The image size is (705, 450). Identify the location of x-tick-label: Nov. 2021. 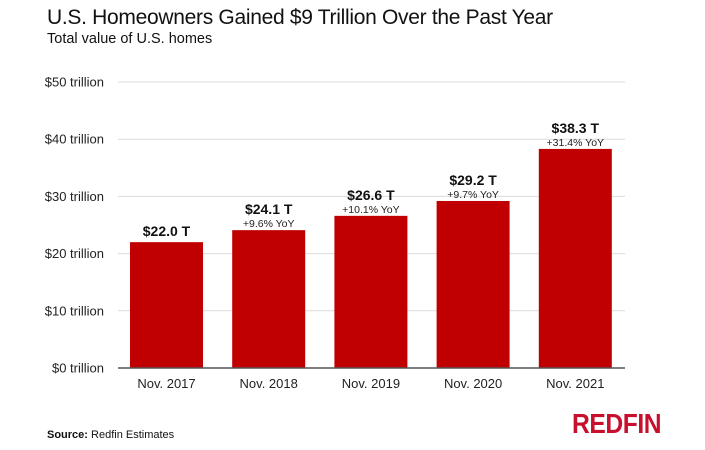
(575, 383).